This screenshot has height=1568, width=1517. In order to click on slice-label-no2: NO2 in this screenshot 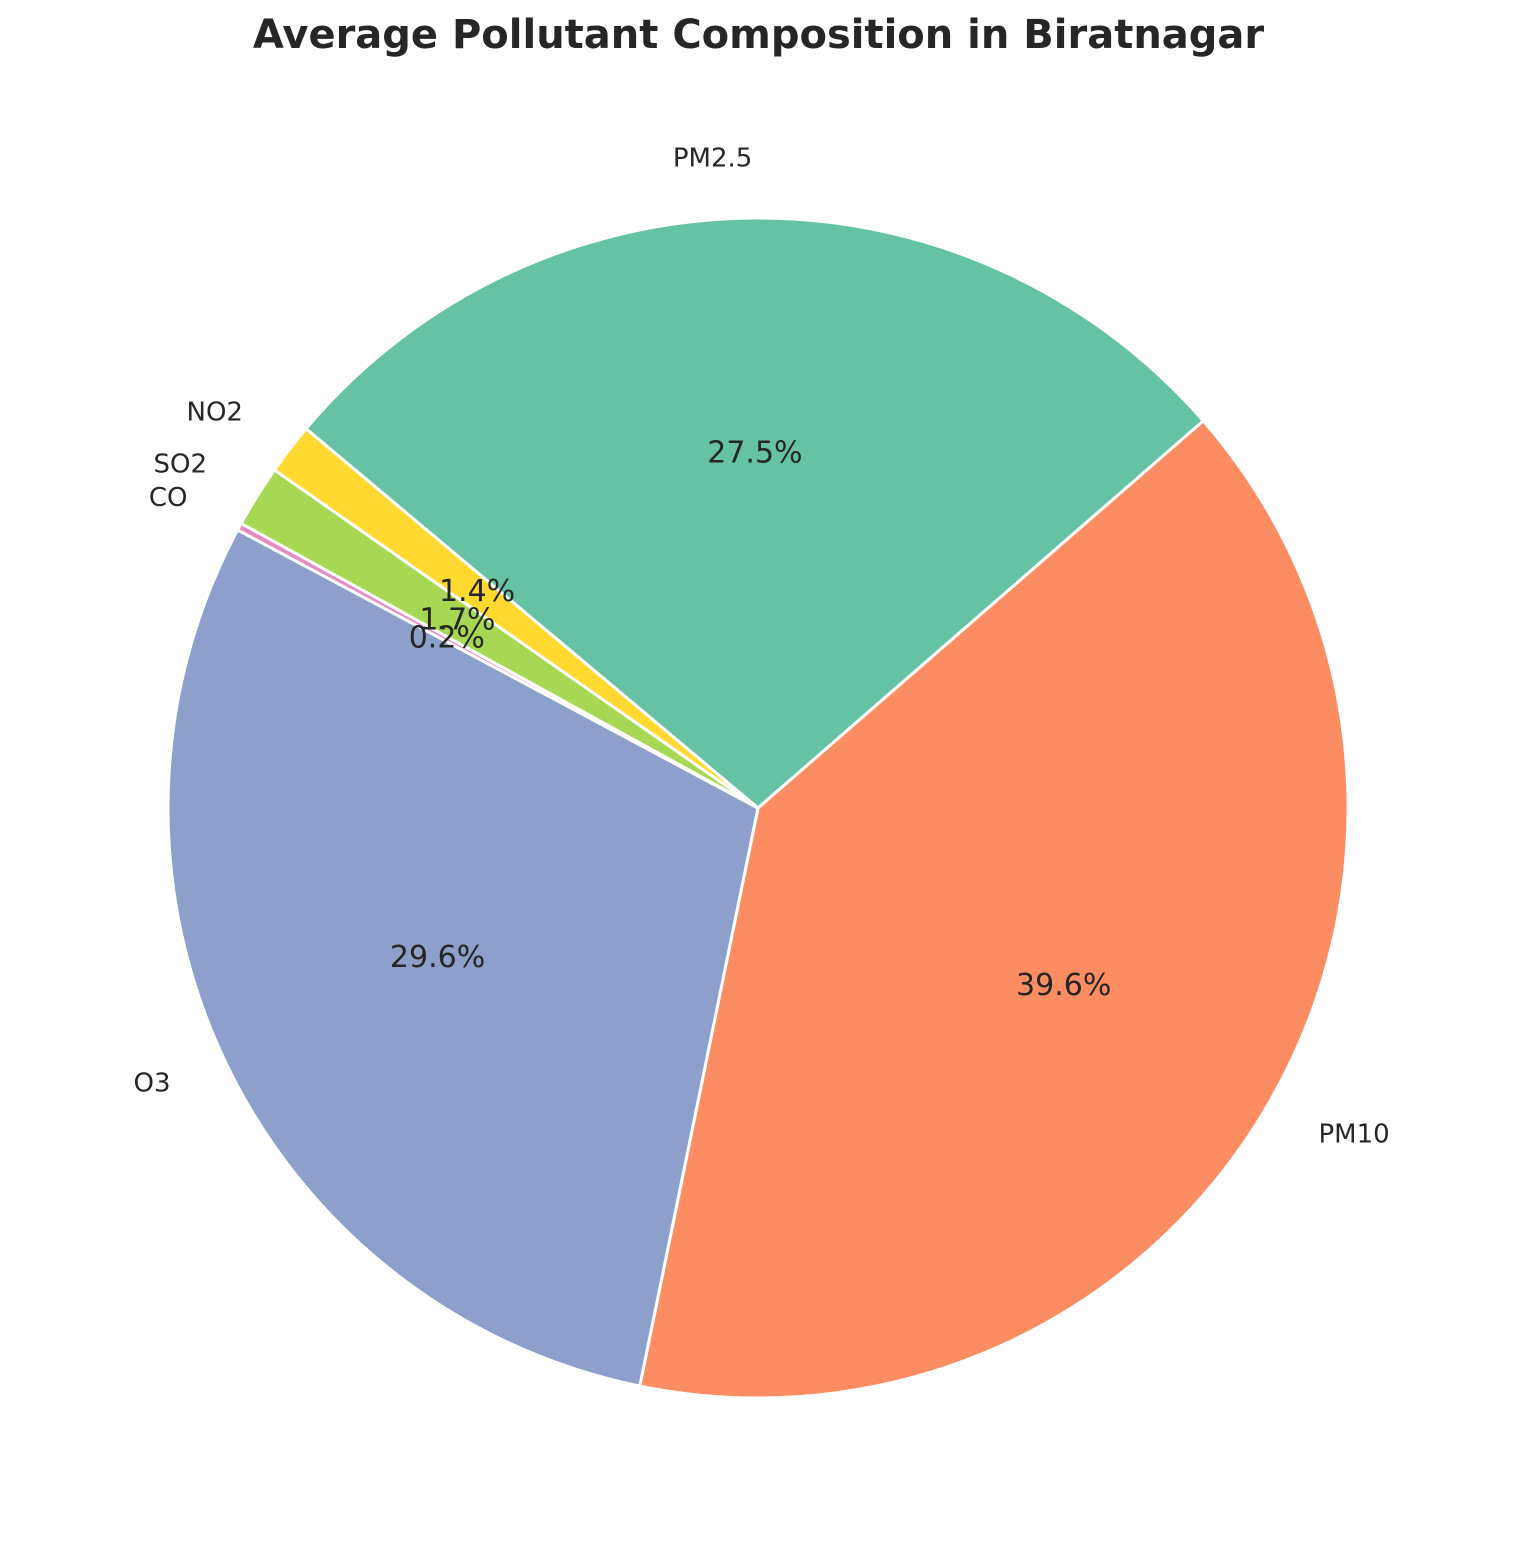, I will do `click(215, 413)`.